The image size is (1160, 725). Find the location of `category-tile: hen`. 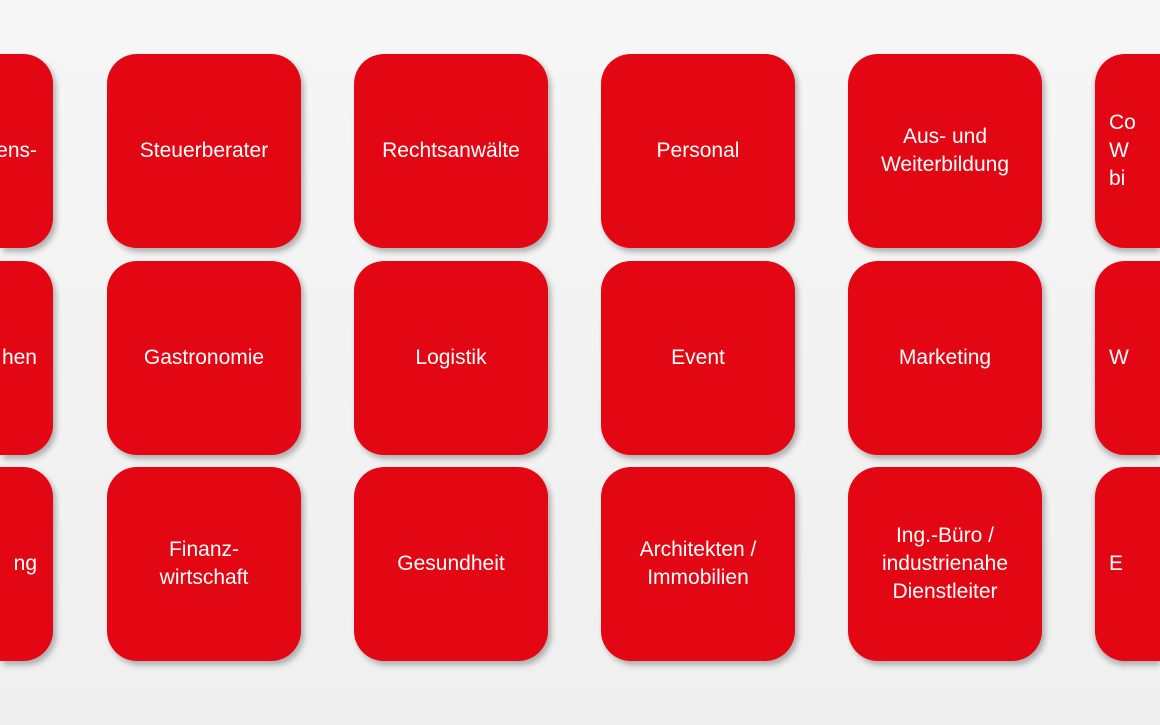

category-tile: hen is located at coordinates (26, 358).